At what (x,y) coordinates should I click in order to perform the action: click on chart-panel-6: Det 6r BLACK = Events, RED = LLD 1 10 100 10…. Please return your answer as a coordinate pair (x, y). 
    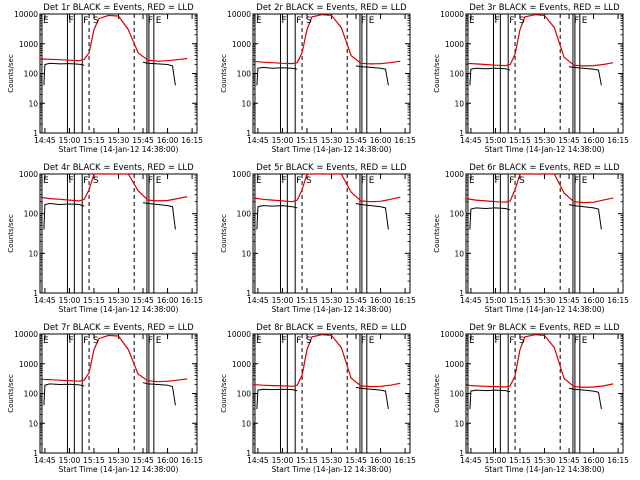
    Looking at the image, I should click on (531, 238).